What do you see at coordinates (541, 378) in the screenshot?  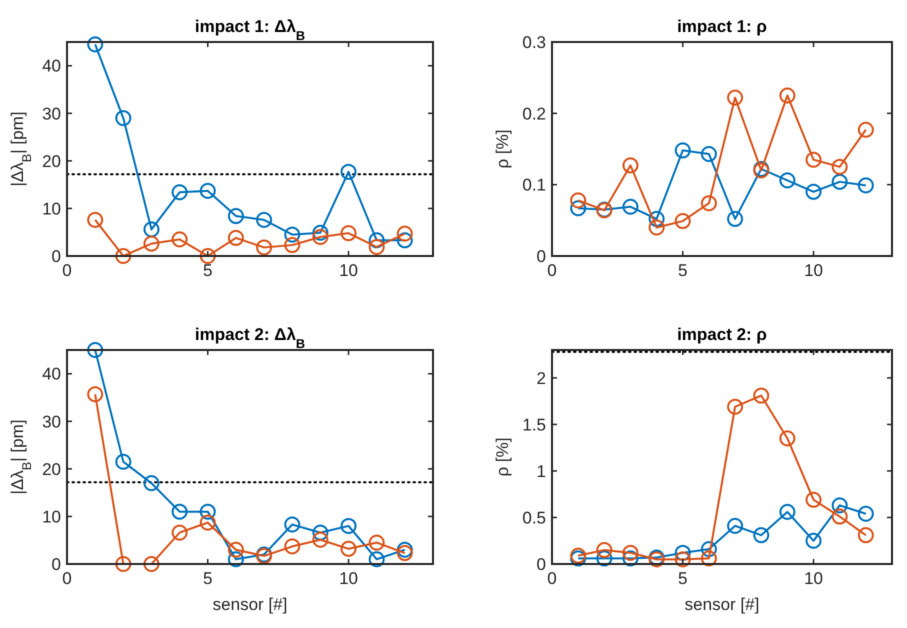 I see `y-tick-label: 2` at bounding box center [541, 378].